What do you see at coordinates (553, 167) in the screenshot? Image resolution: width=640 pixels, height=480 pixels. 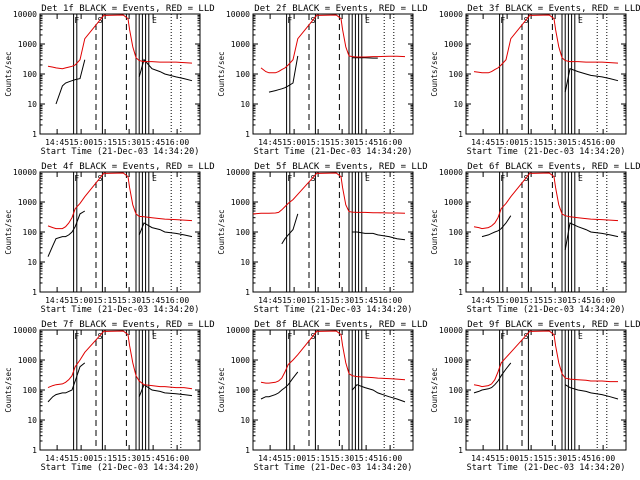 I see `plot-title: Det 6f BLACK = Events, RED = LLD` at bounding box center [553, 167].